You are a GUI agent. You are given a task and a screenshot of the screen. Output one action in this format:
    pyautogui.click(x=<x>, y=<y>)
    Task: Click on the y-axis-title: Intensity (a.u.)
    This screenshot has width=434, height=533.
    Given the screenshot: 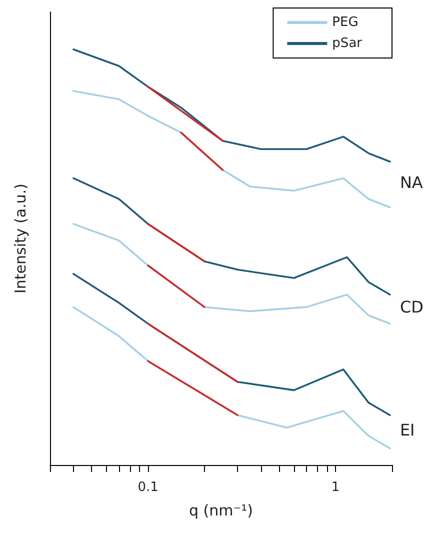 What is the action you would take?
    pyautogui.click(x=21, y=239)
    